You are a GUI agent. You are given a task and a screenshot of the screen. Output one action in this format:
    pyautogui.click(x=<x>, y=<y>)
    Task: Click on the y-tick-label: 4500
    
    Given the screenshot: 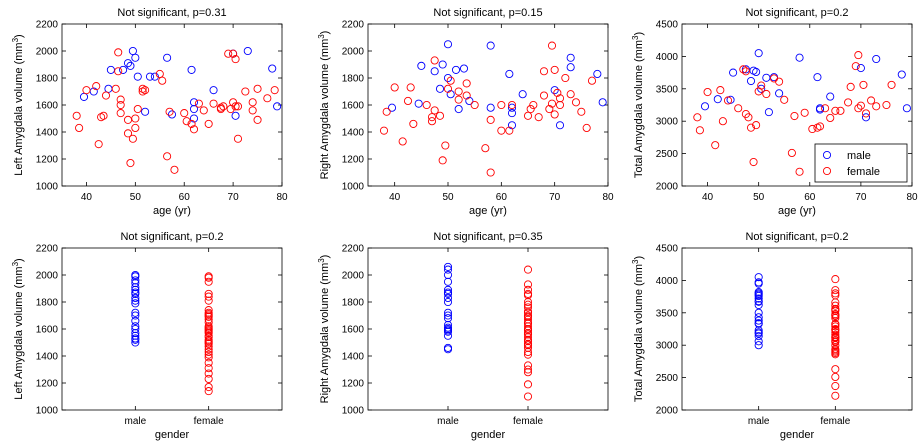 What is the action you would take?
    pyautogui.click(x=667, y=249)
    